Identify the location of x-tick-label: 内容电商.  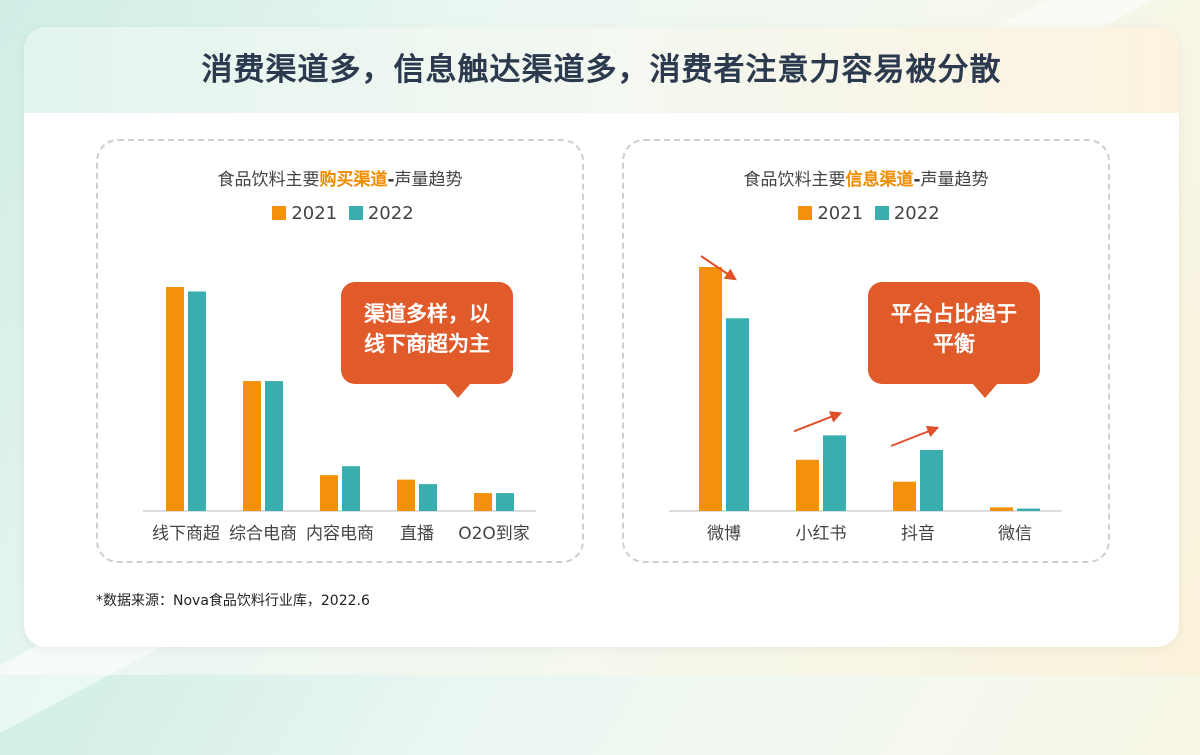
(340, 534).